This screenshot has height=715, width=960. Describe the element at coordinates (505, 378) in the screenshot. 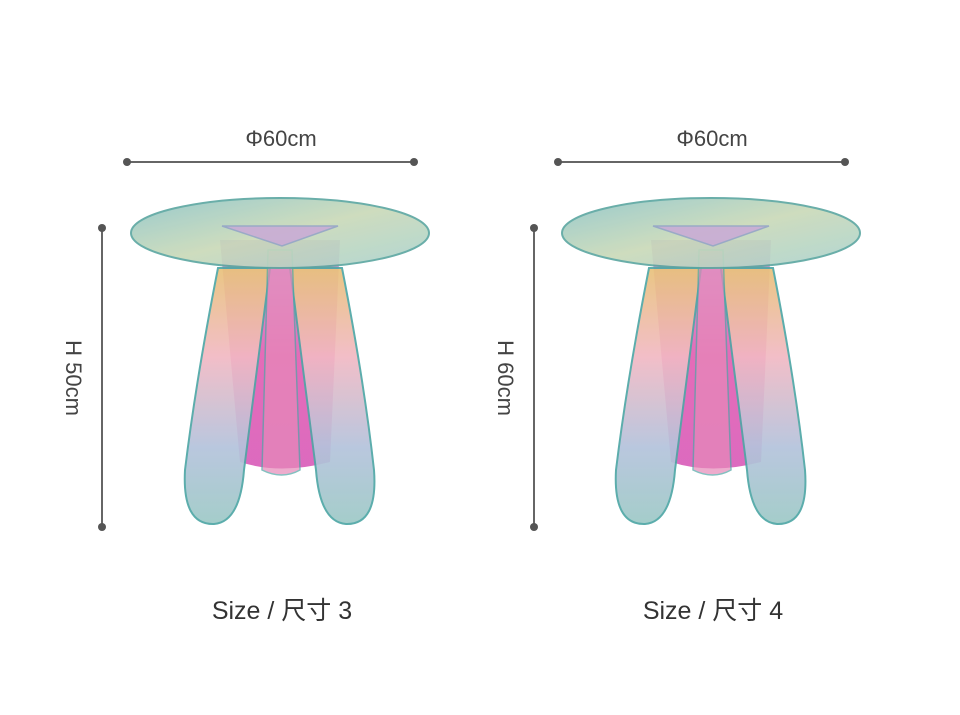

I see `height-label: H 60cm` at that location.